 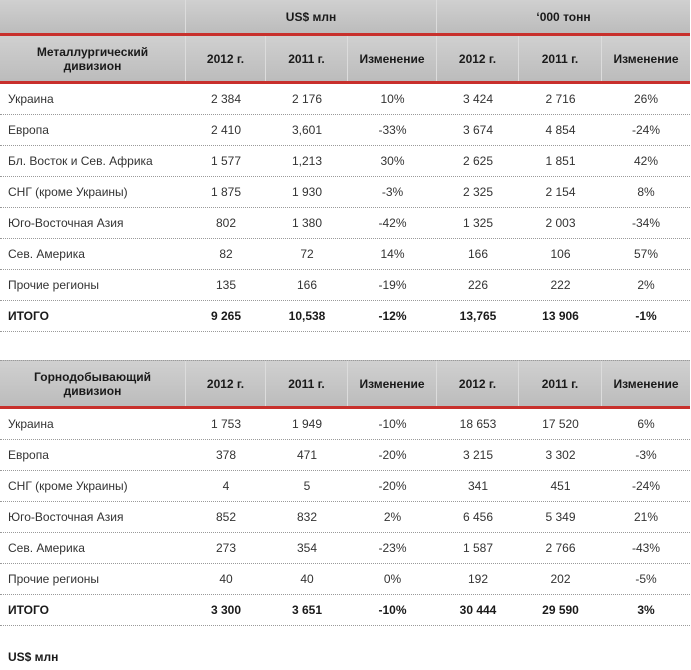 What do you see at coordinates (311, 16) in the screenshot?
I see `units-header-usd: US$ млн` at bounding box center [311, 16].